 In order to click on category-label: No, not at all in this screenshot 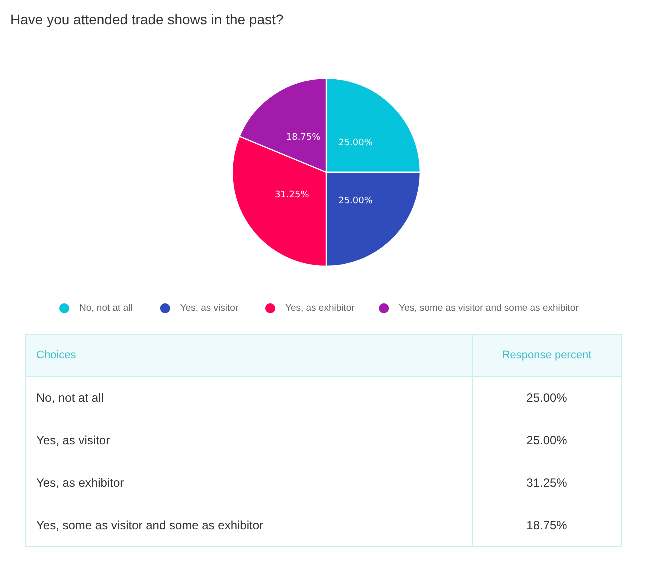, I will do `click(70, 397)`.